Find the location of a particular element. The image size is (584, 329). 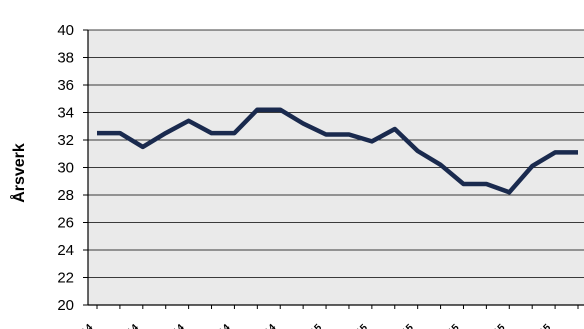

y-tick-label: 32 is located at coordinates (65, 140).